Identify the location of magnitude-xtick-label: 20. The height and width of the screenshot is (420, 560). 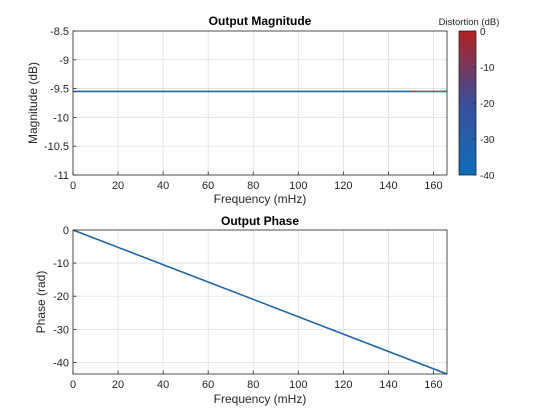
(118, 186).